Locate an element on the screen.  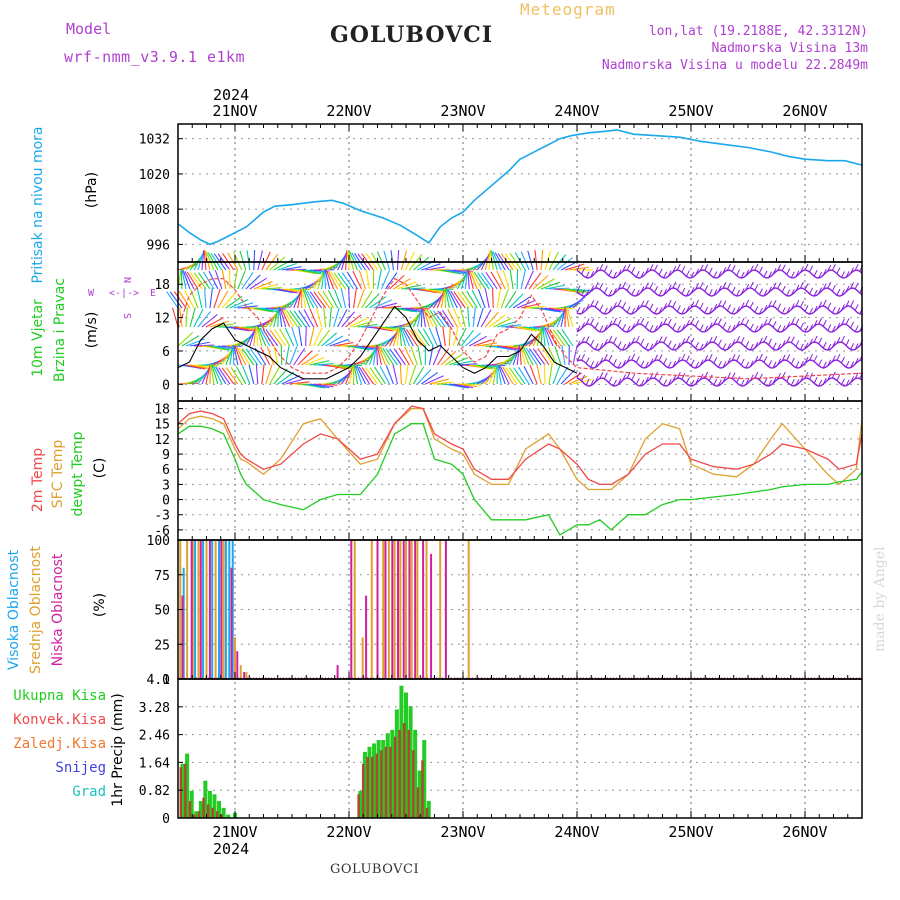
day-label-bottom: 25NOV is located at coordinates (690, 832).